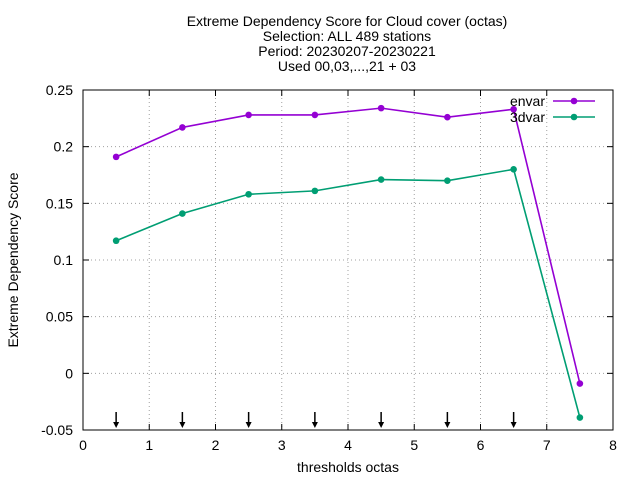 This screenshot has height=480, width=640. What do you see at coordinates (347, 36) in the screenshot?
I see `title-line: Selection: ALL 489 stations` at bounding box center [347, 36].